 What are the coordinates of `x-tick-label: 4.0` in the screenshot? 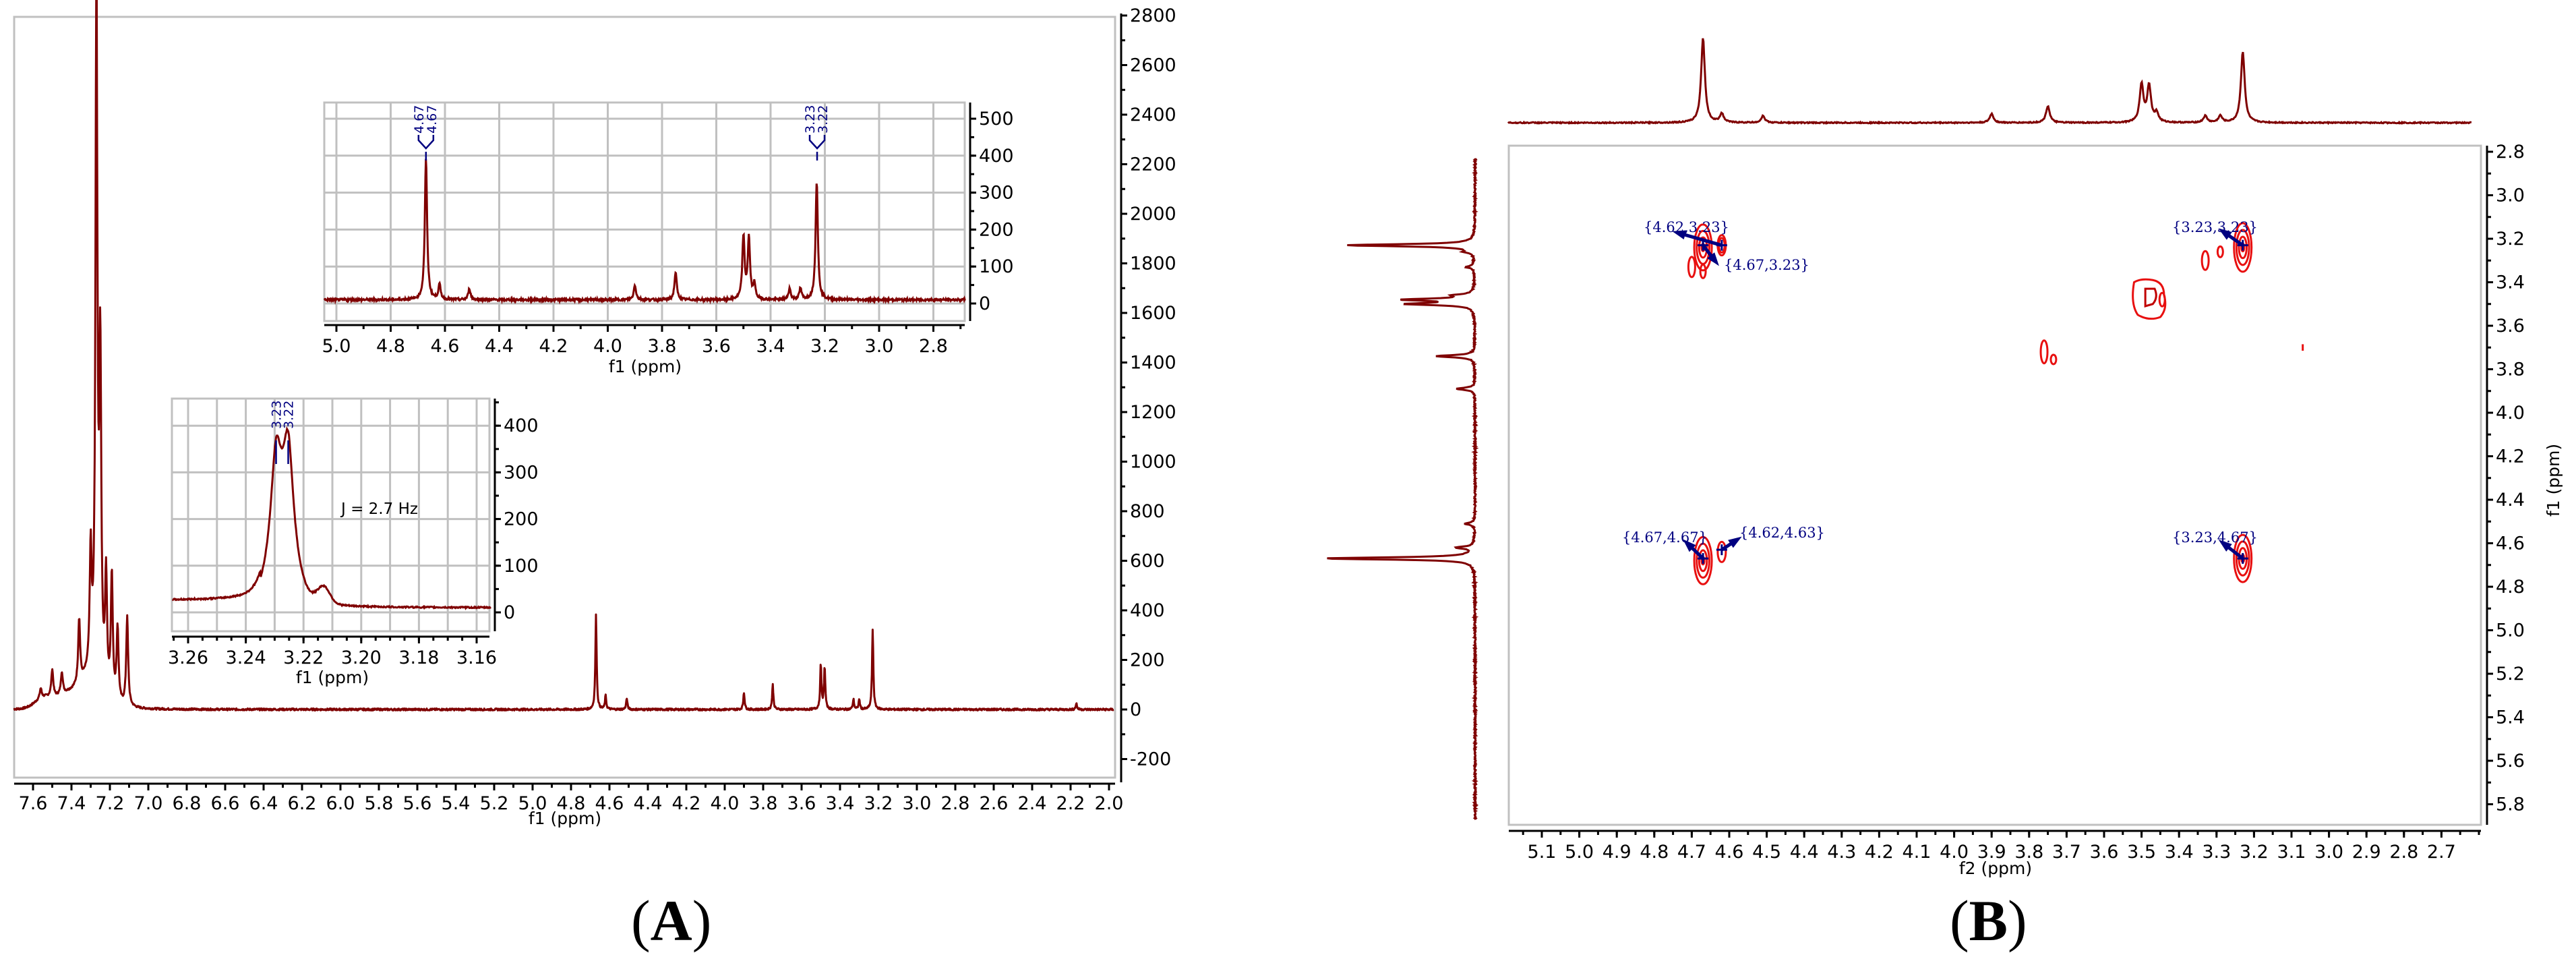 It's located at (607, 347).